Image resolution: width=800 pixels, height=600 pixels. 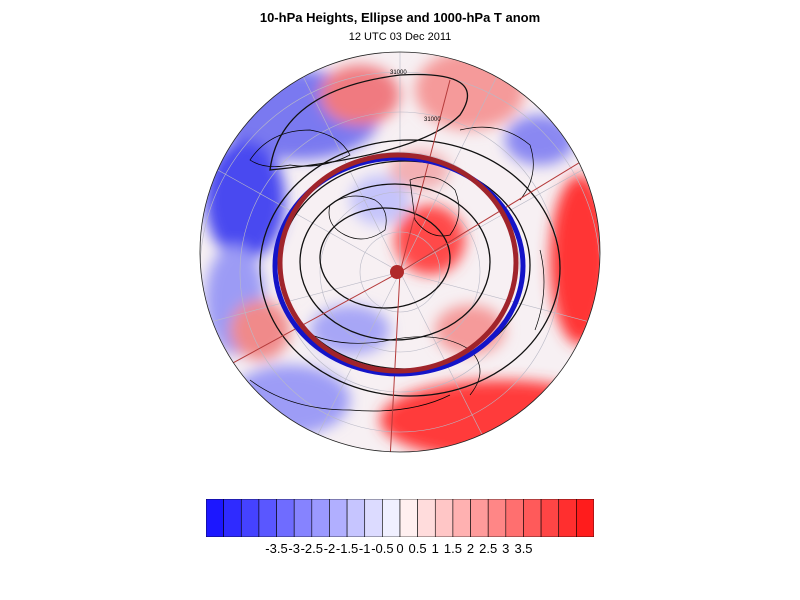 I want to click on vortex-edge-contour, so click(x=399, y=266).